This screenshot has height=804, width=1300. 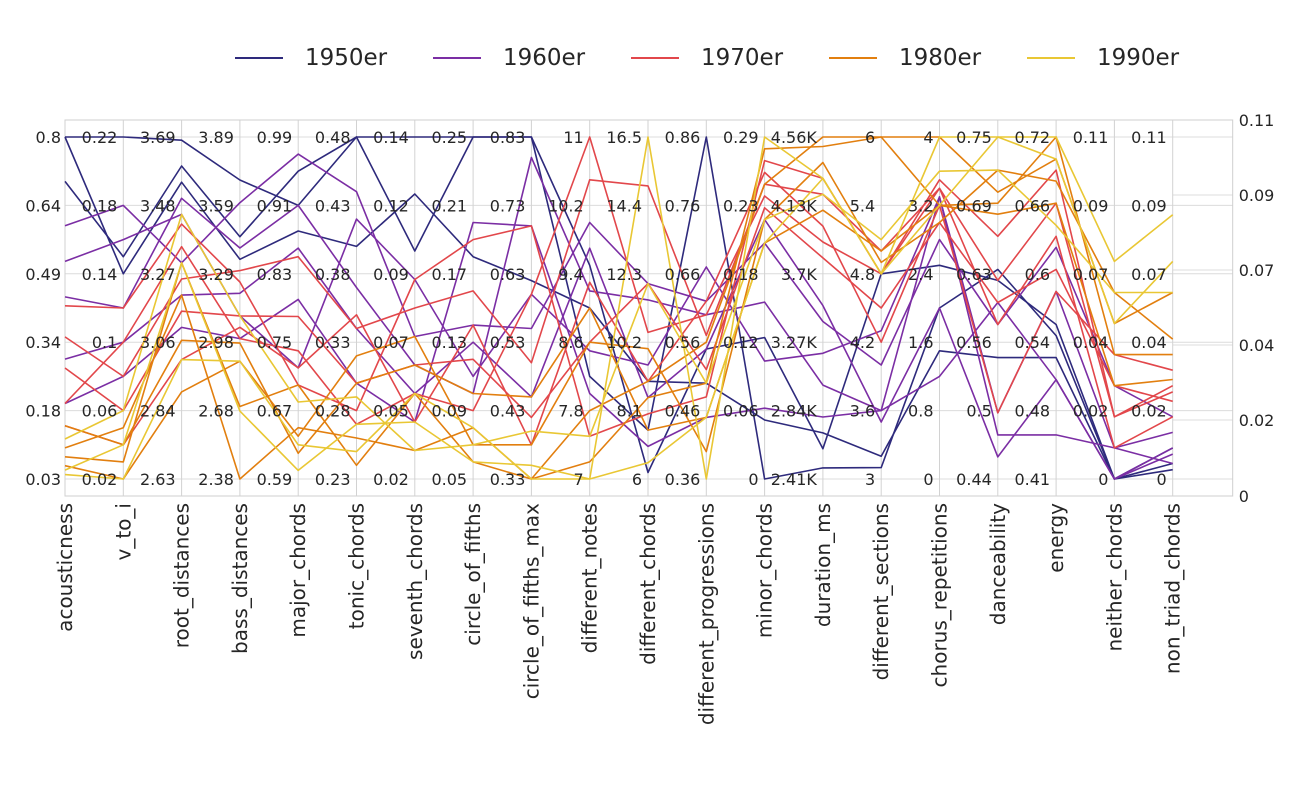 What do you see at coordinates (43, 479) in the screenshot?
I see `tick-label: 0.03` at bounding box center [43, 479].